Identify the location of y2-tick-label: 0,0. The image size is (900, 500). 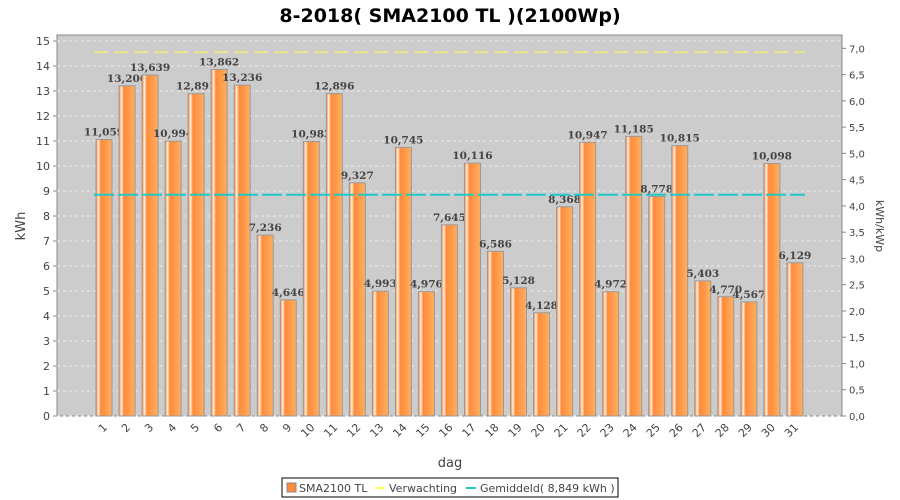
(857, 417).